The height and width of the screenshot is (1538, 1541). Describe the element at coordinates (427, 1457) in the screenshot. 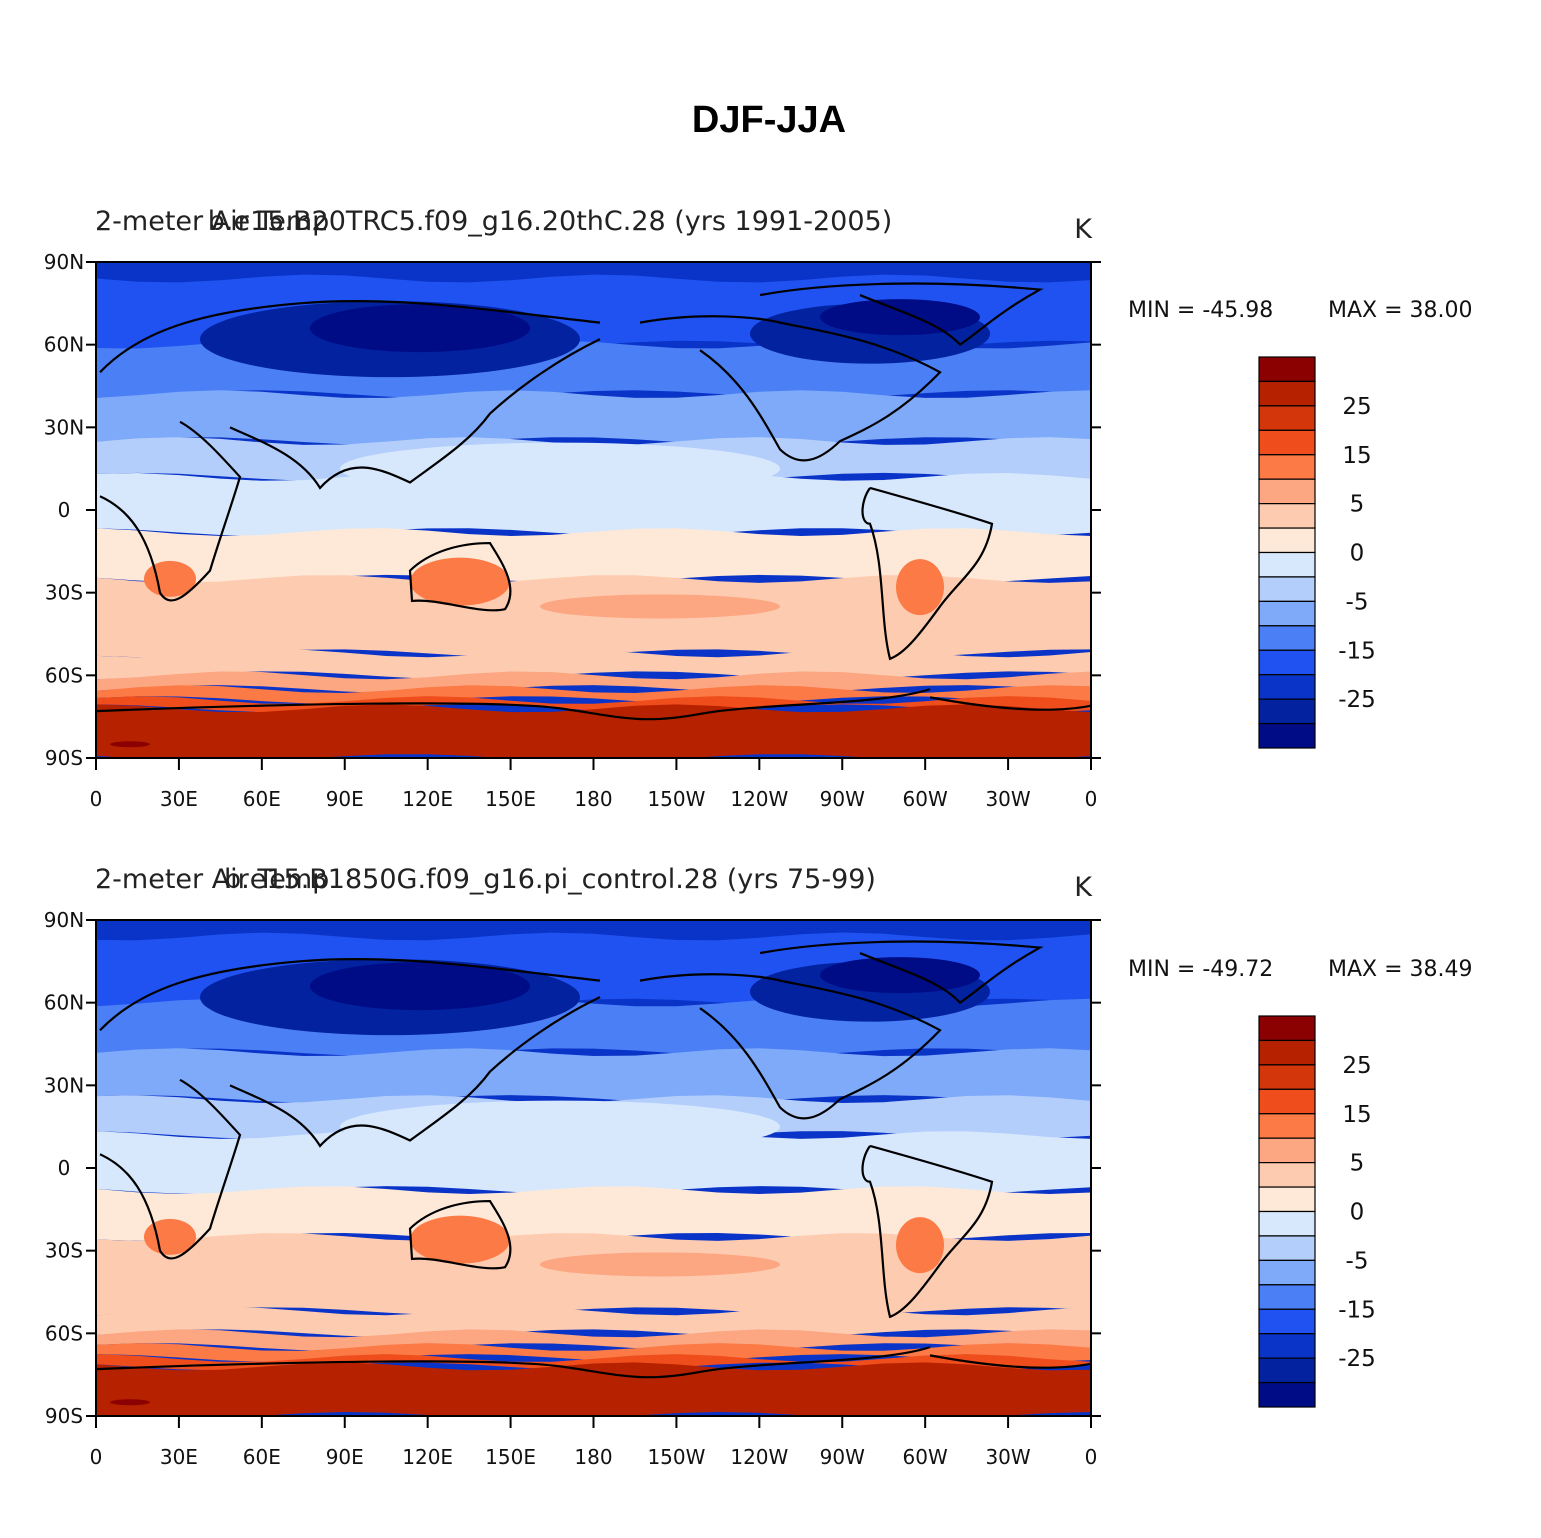

I see `lon-tick-label: 120E` at that location.